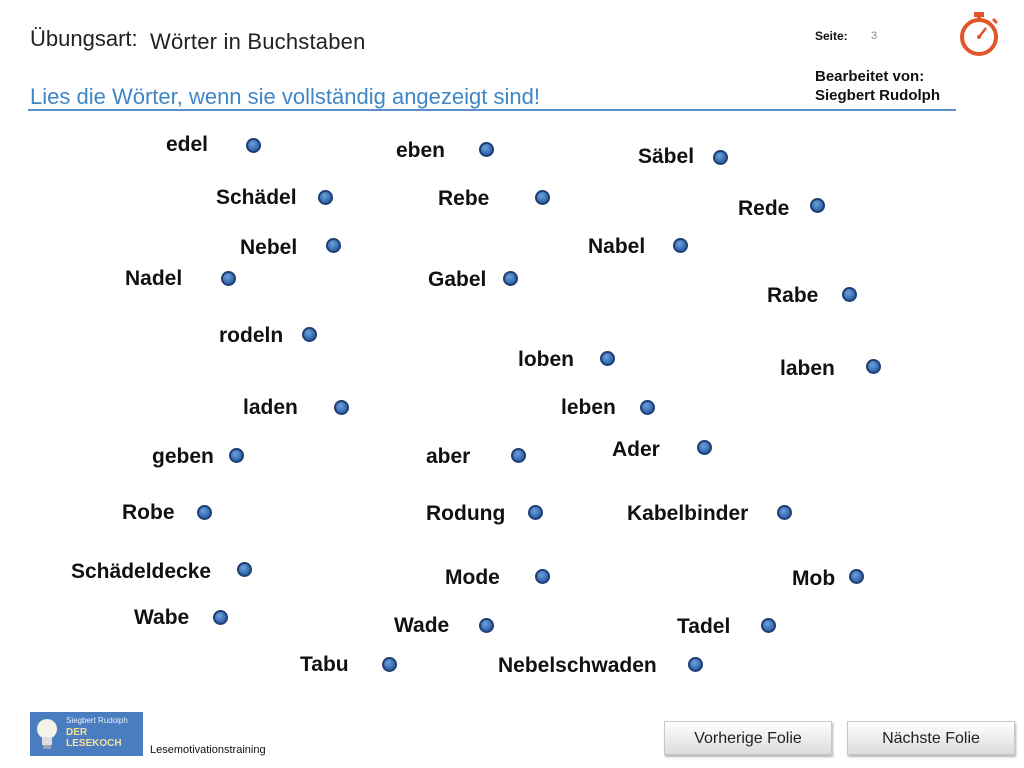  Describe the element at coordinates (704, 626) in the screenshot. I see `word-tadel: Tadel` at that location.